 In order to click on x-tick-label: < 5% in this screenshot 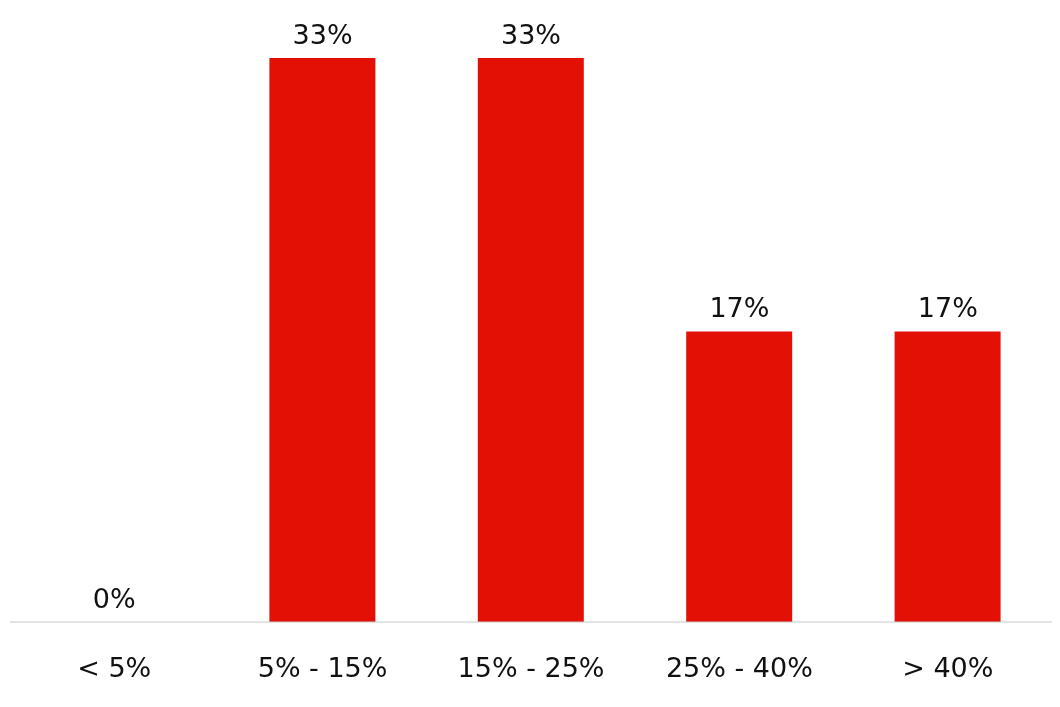, I will do `click(114, 668)`.